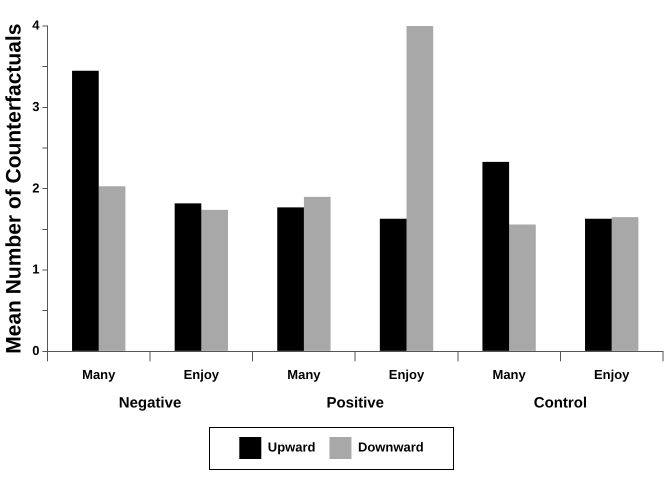 The image size is (667, 481). Describe the element at coordinates (355, 403) in the screenshot. I see `text: Positive` at that location.